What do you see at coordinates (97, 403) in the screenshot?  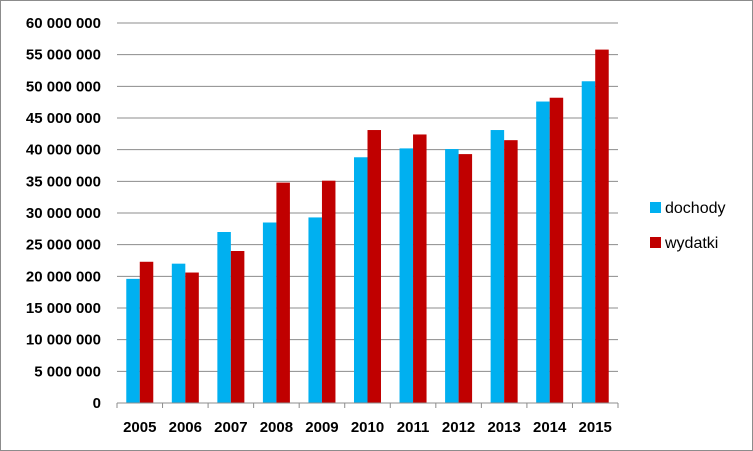 I see `y-tick-label: 0` at bounding box center [97, 403].